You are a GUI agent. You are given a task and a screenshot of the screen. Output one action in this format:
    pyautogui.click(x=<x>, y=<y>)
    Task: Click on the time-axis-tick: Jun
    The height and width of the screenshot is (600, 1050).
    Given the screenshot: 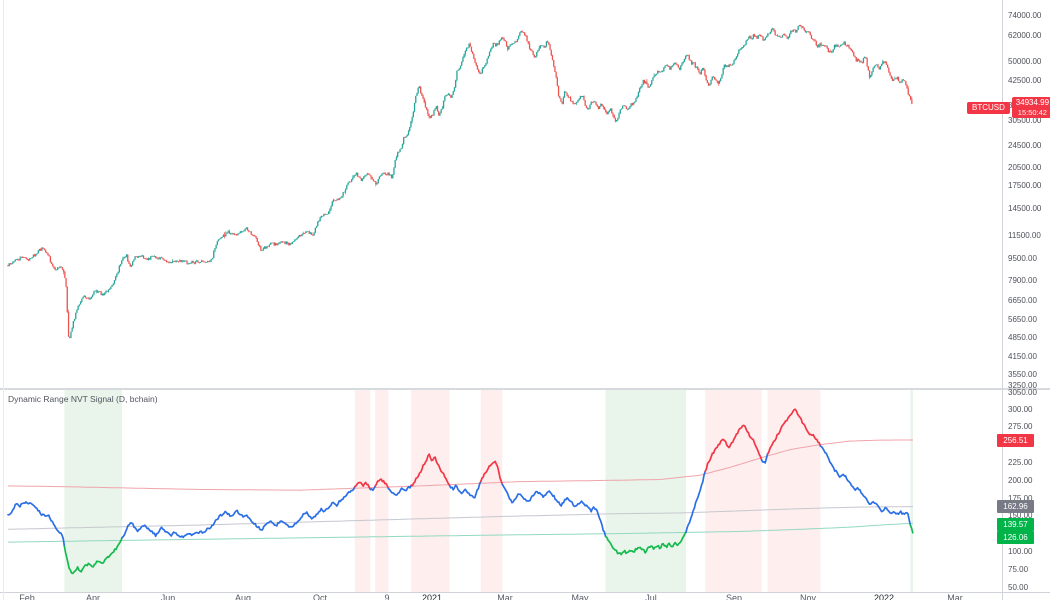 What is the action you would take?
    pyautogui.click(x=168, y=596)
    